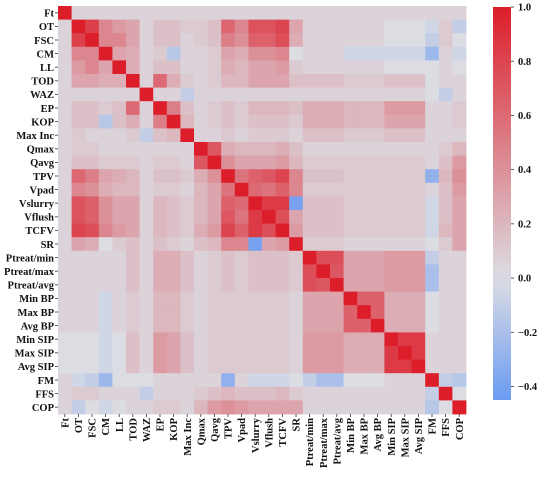 The width and height of the screenshot is (550, 483). I want to click on x-tick-label: TPV, so click(229, 428).